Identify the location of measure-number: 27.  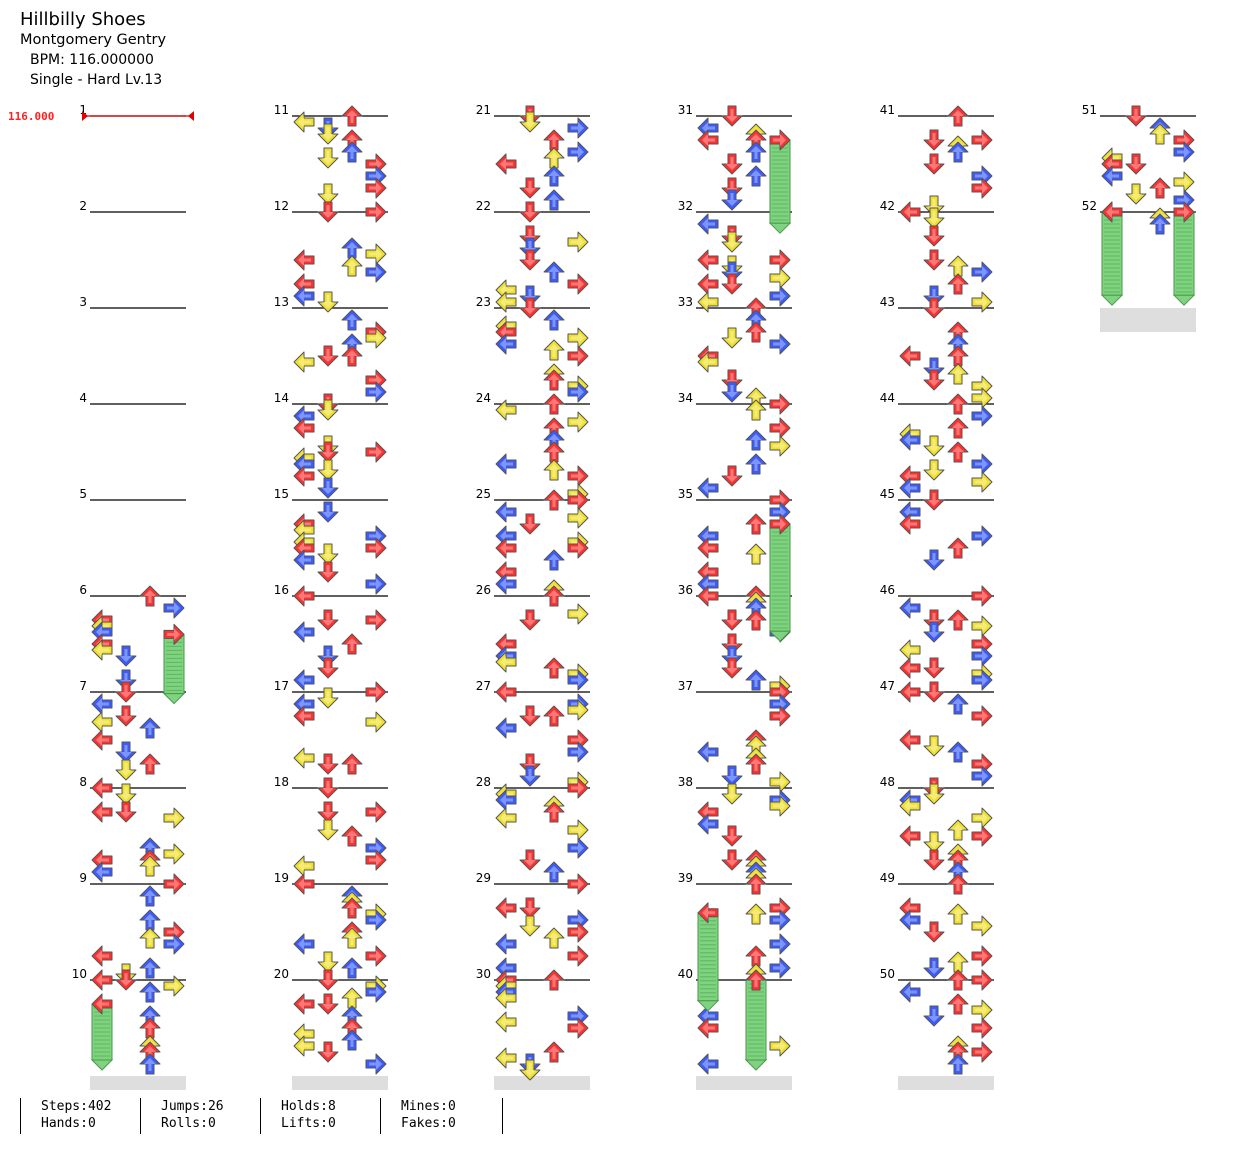
(483, 686).